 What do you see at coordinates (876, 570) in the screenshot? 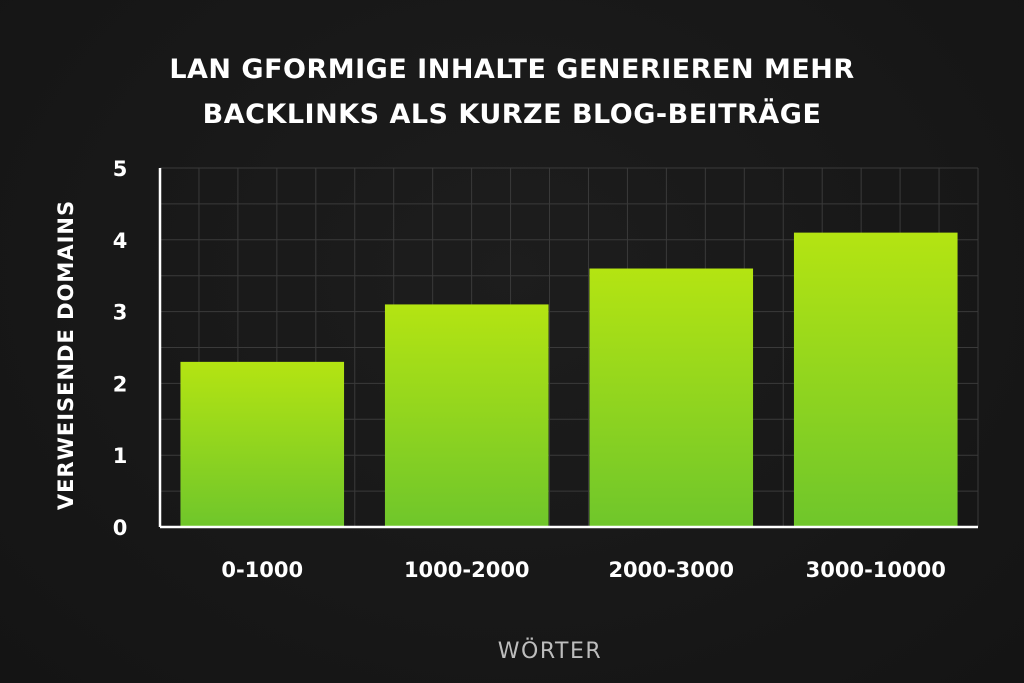
I see `x-category-label: 3000-10000` at bounding box center [876, 570].